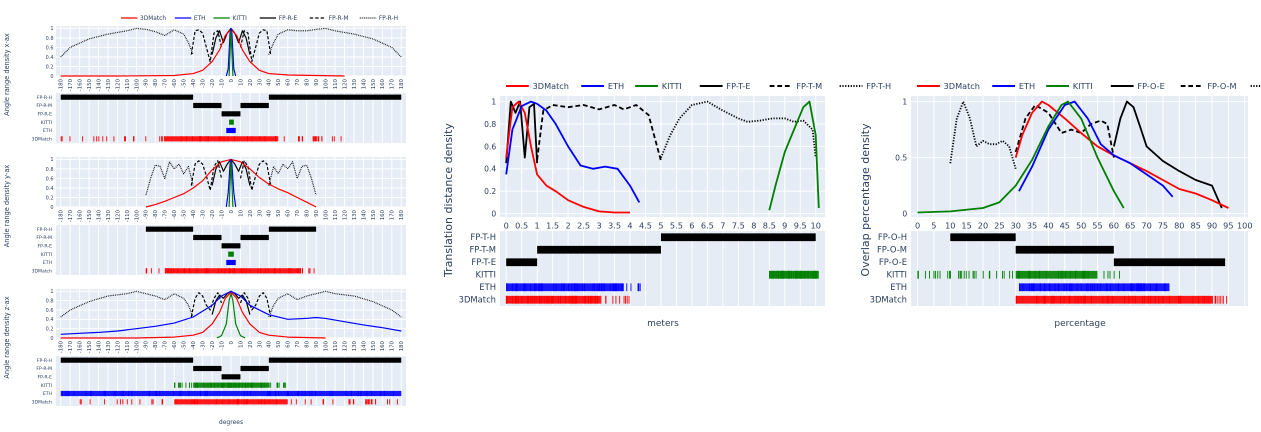 This screenshot has height=432, width=1261. What do you see at coordinates (289, 81) in the screenshot?
I see `x-tick-label: 60` at bounding box center [289, 81].